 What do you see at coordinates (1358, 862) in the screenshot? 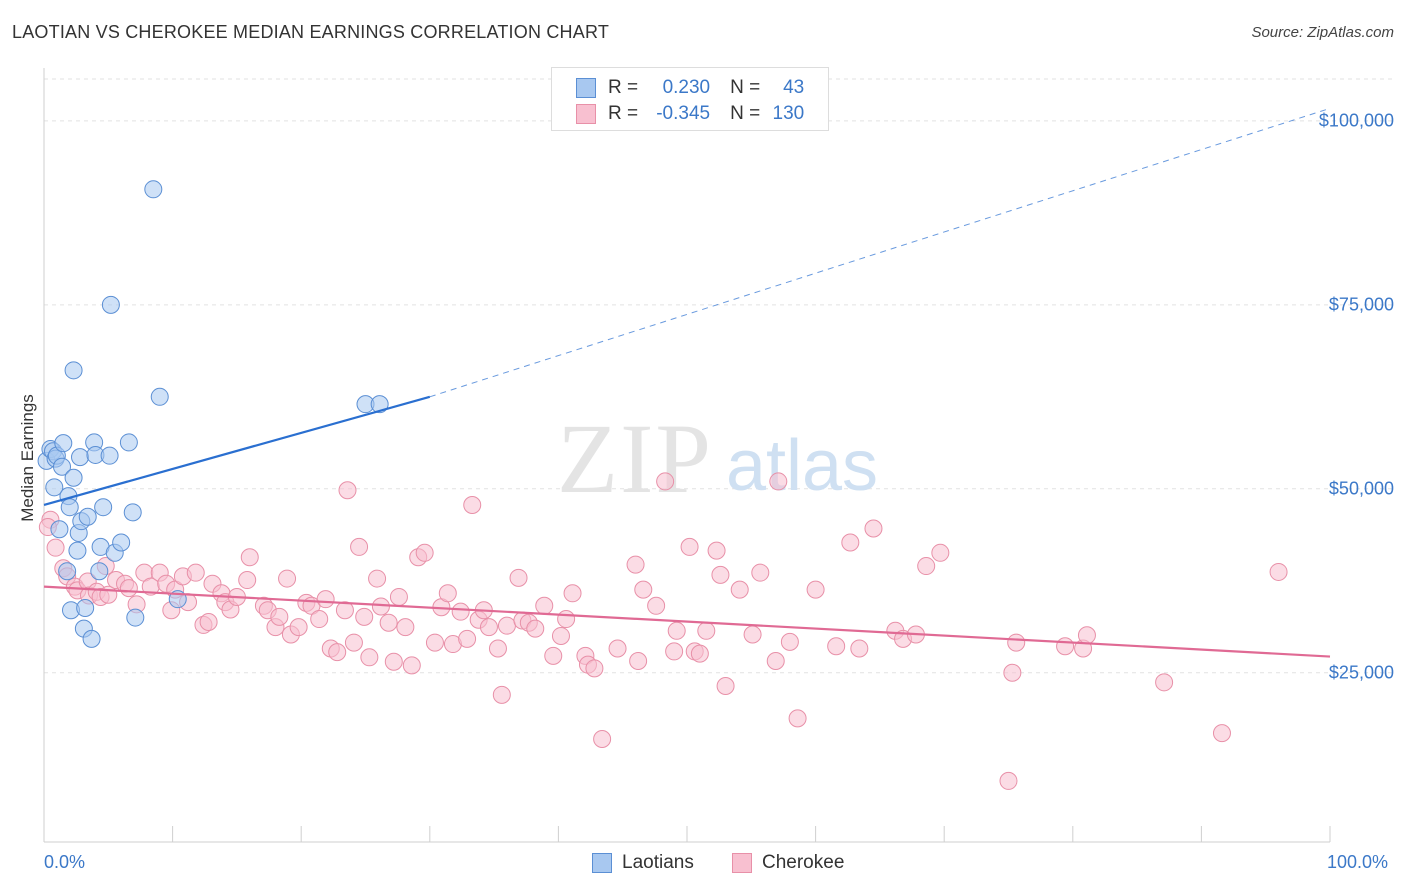
I see `x-tick-max: 100.0%` at bounding box center [1358, 862].